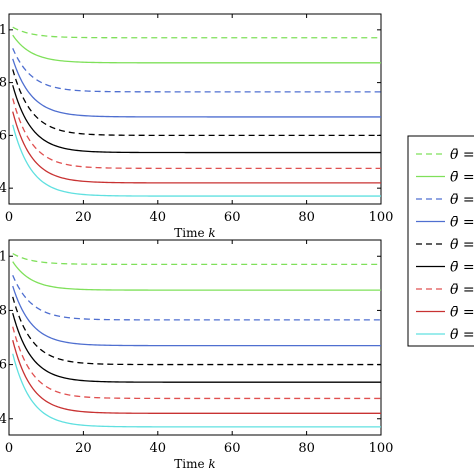 The height and width of the screenshot is (474, 474). Describe the element at coordinates (462, 178) in the screenshot. I see `legend-label-2: θ̄ =` at that location.